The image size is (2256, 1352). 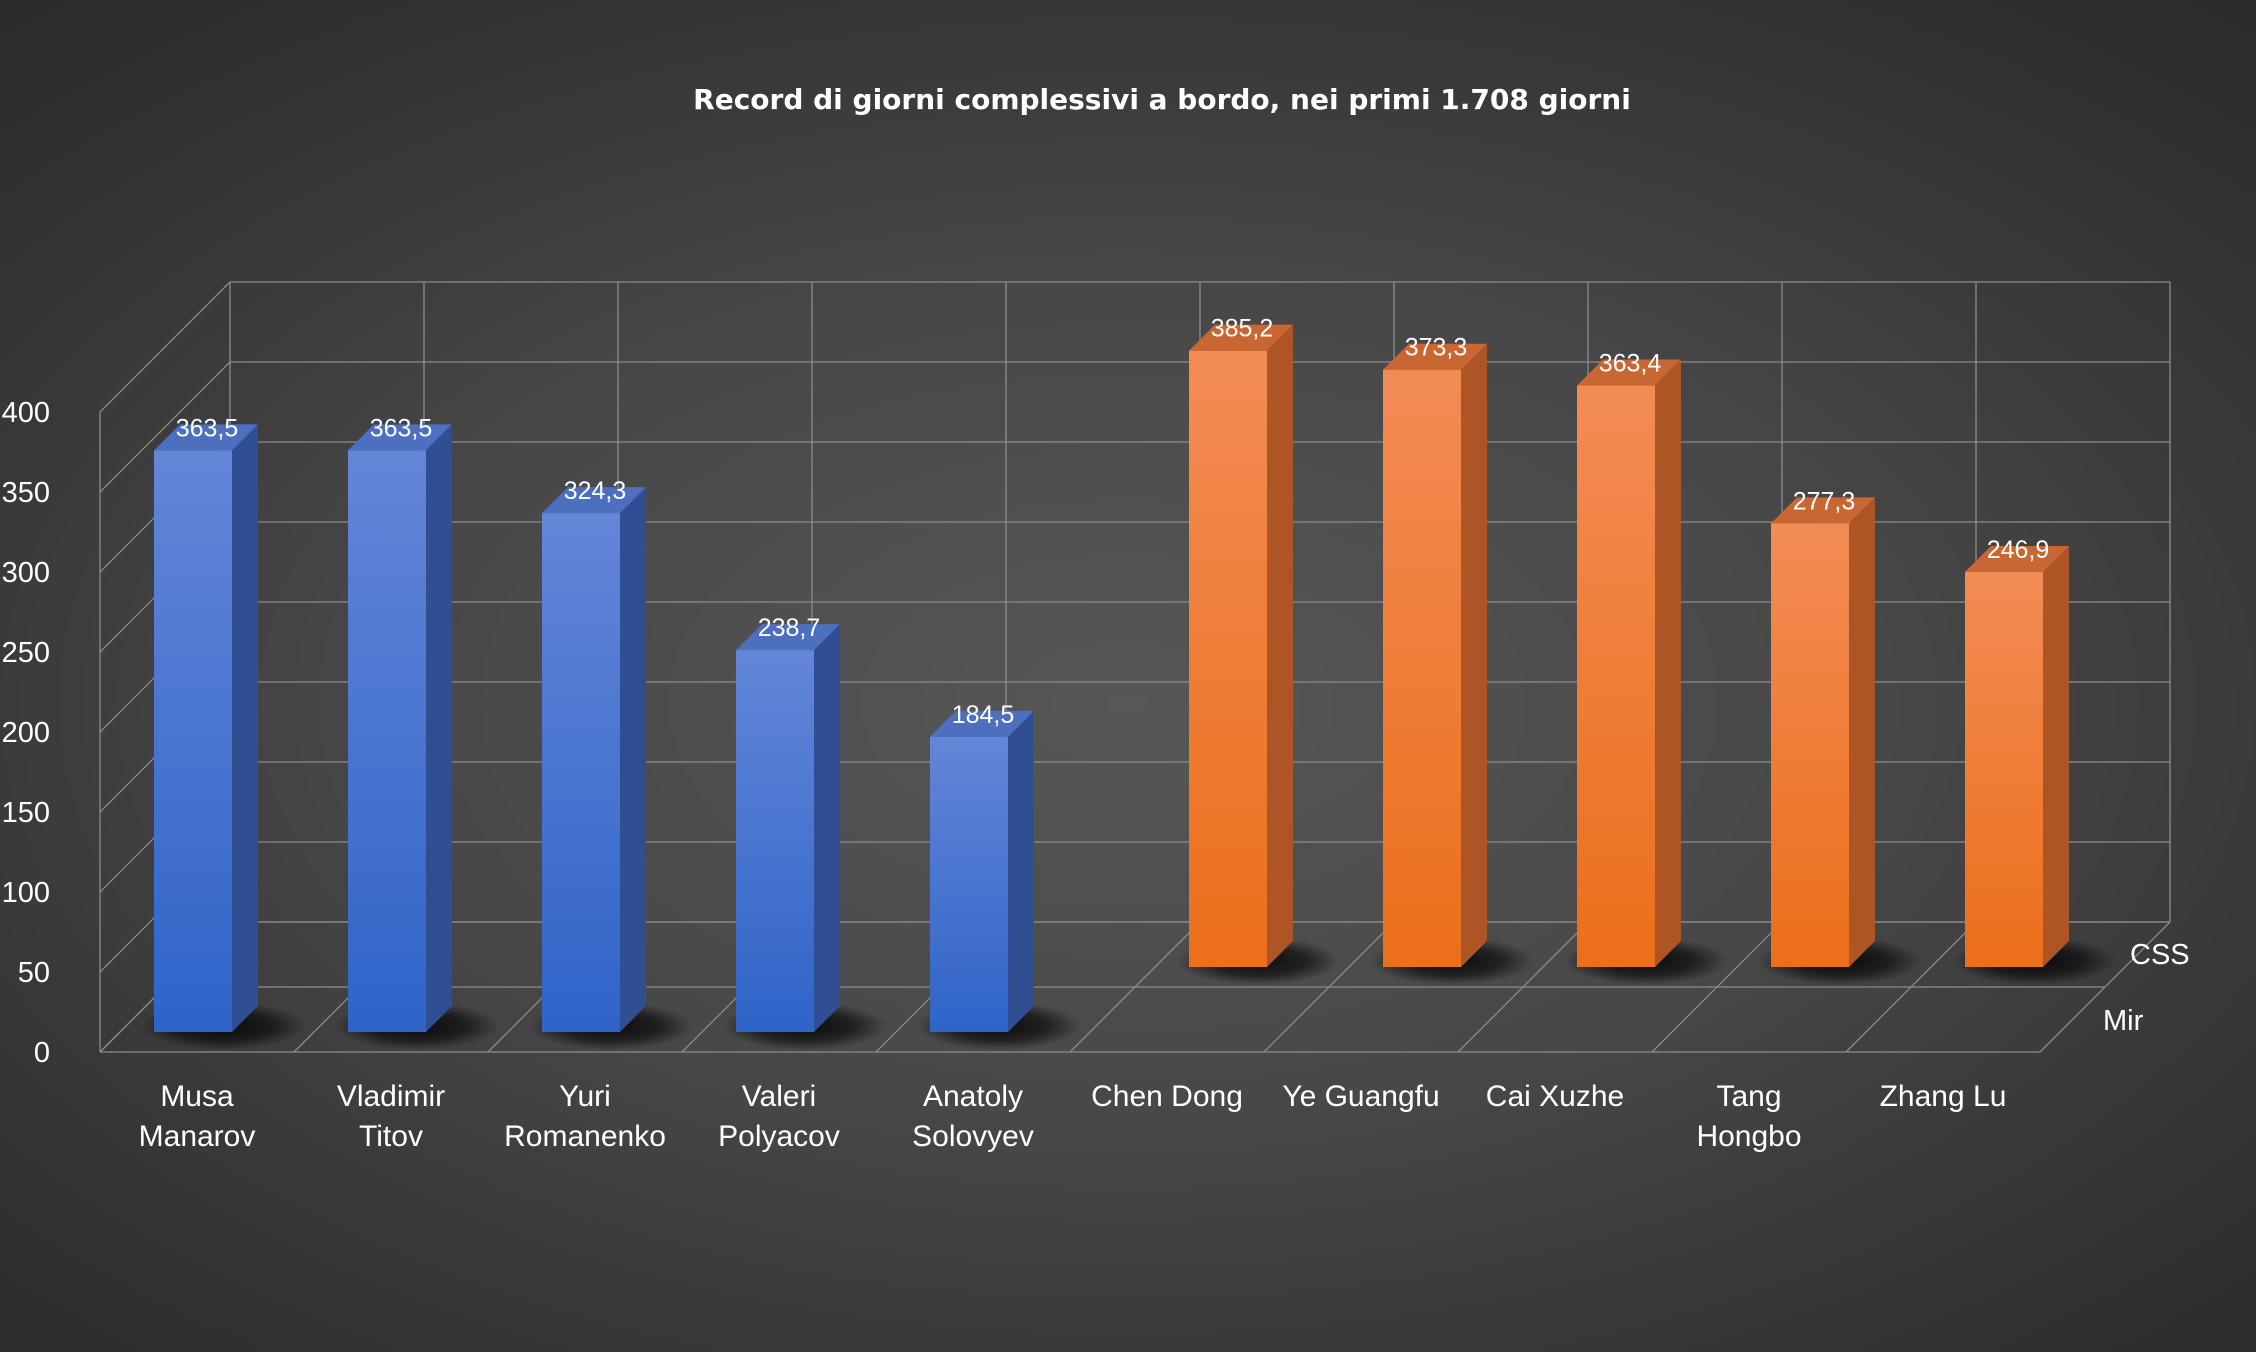 What do you see at coordinates (1167, 1096) in the screenshot?
I see `category-label: Chen Dong` at bounding box center [1167, 1096].